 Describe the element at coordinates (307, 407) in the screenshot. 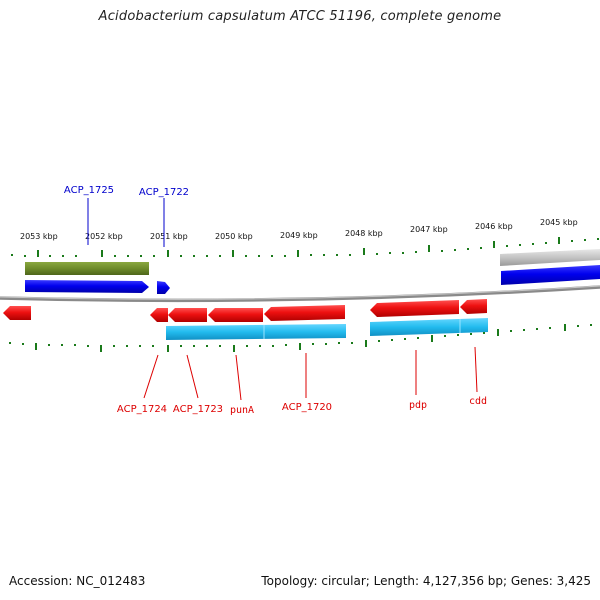

I see `label-acp-1720: ACP_1720` at that location.